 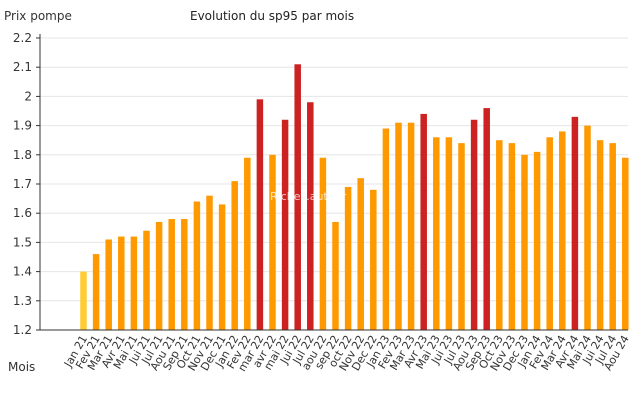 What do you see at coordinates (22, 272) in the screenshot?
I see `y-tick-label: 1.4` at bounding box center [22, 272].